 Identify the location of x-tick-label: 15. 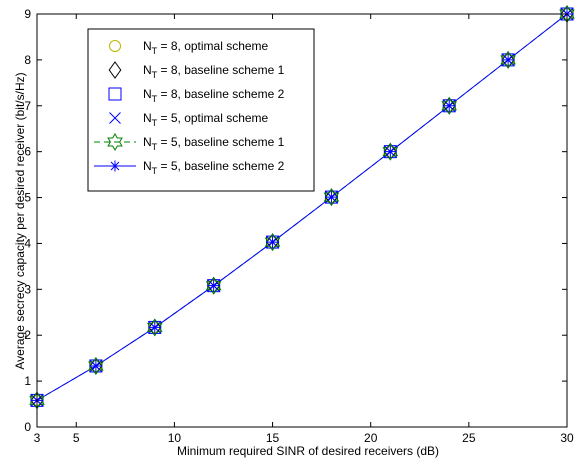
(273, 438).